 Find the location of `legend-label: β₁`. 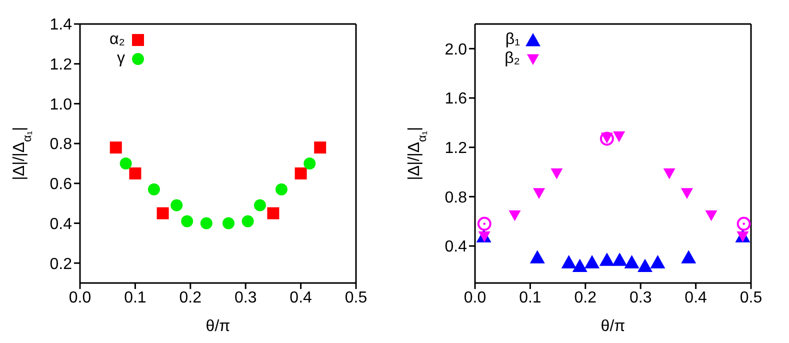

legend-label: β₁ is located at coordinates (512, 39).